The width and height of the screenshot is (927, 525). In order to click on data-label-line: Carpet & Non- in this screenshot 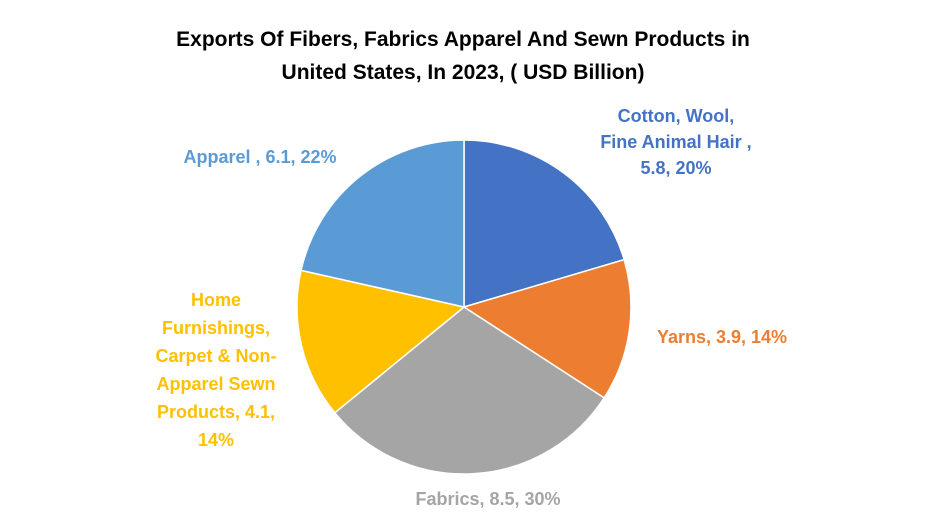, I will do `click(216, 356)`.